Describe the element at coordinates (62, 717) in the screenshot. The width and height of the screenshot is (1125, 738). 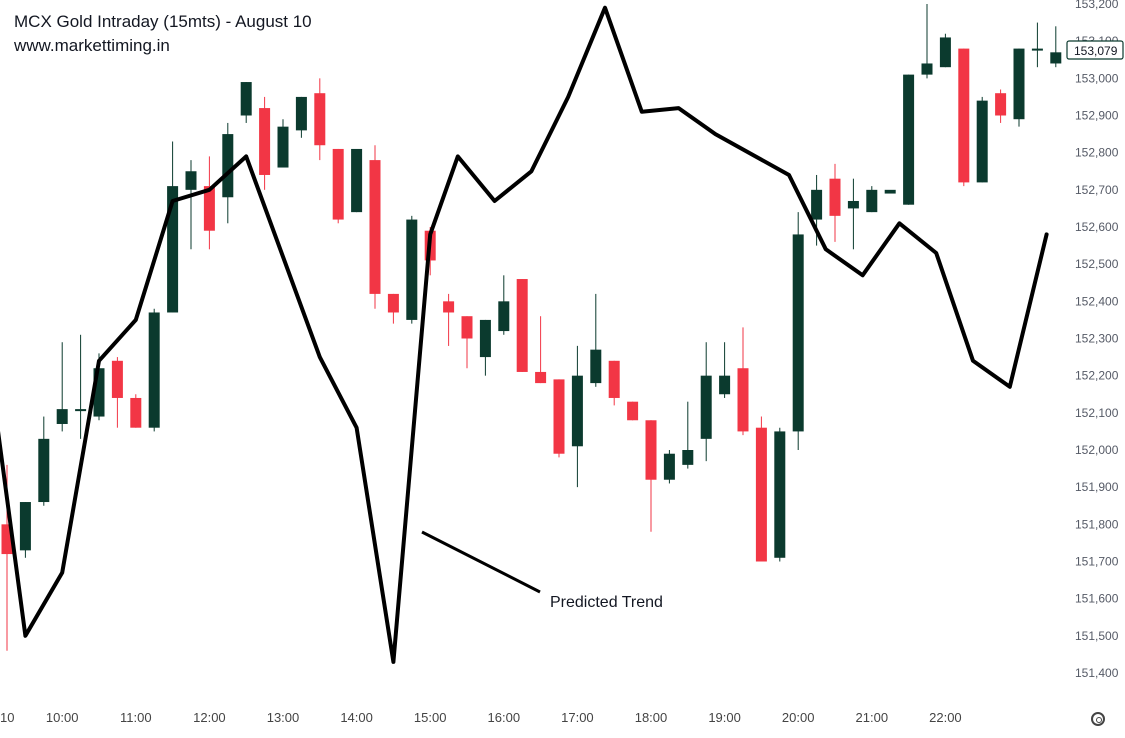
I see `x-tick-label: 10:00` at that location.